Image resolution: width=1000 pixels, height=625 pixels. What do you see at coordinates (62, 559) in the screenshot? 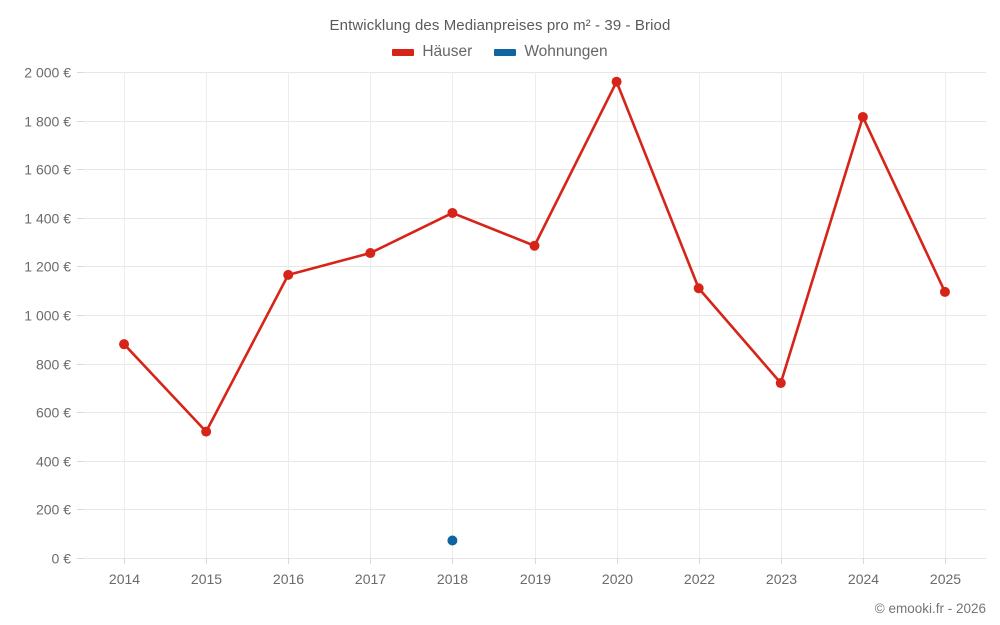
I see `y-axis-tick-label: 0 €` at bounding box center [62, 559].